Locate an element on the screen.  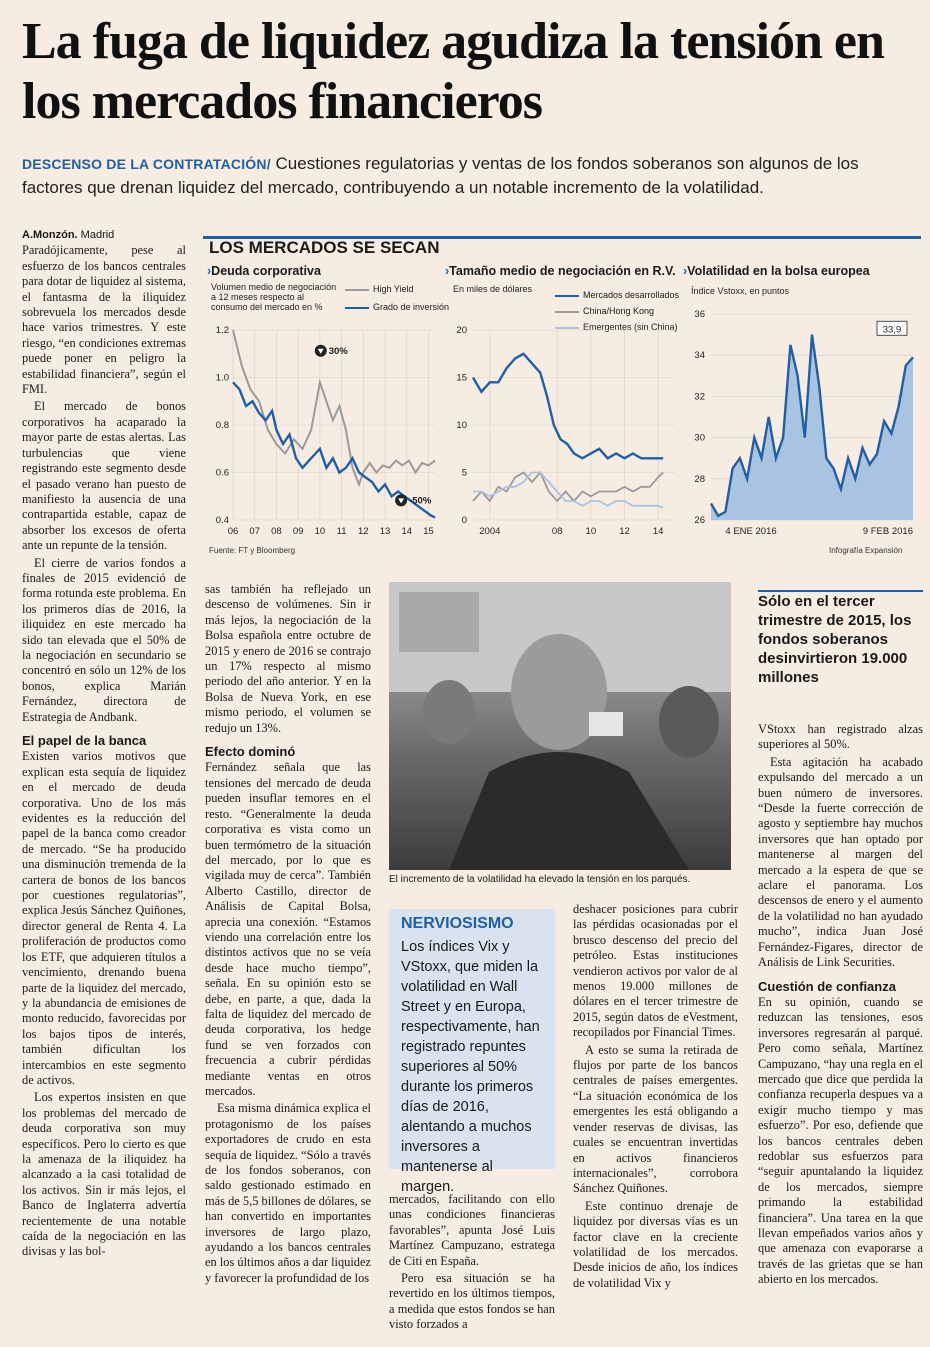
area-line is located at coordinates (811, 426).